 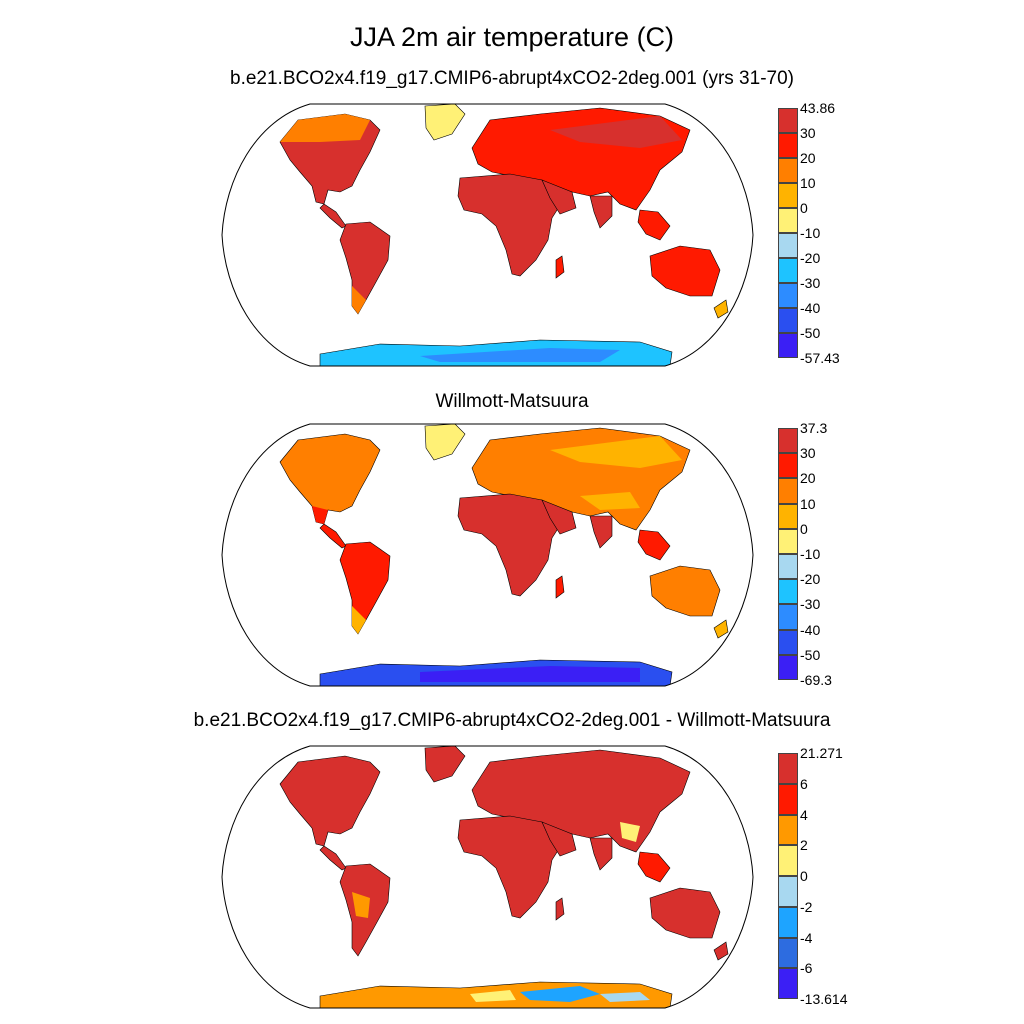 What do you see at coordinates (493, 996) in the screenshot?
I see `region-antarctica-accent2` at bounding box center [493, 996].